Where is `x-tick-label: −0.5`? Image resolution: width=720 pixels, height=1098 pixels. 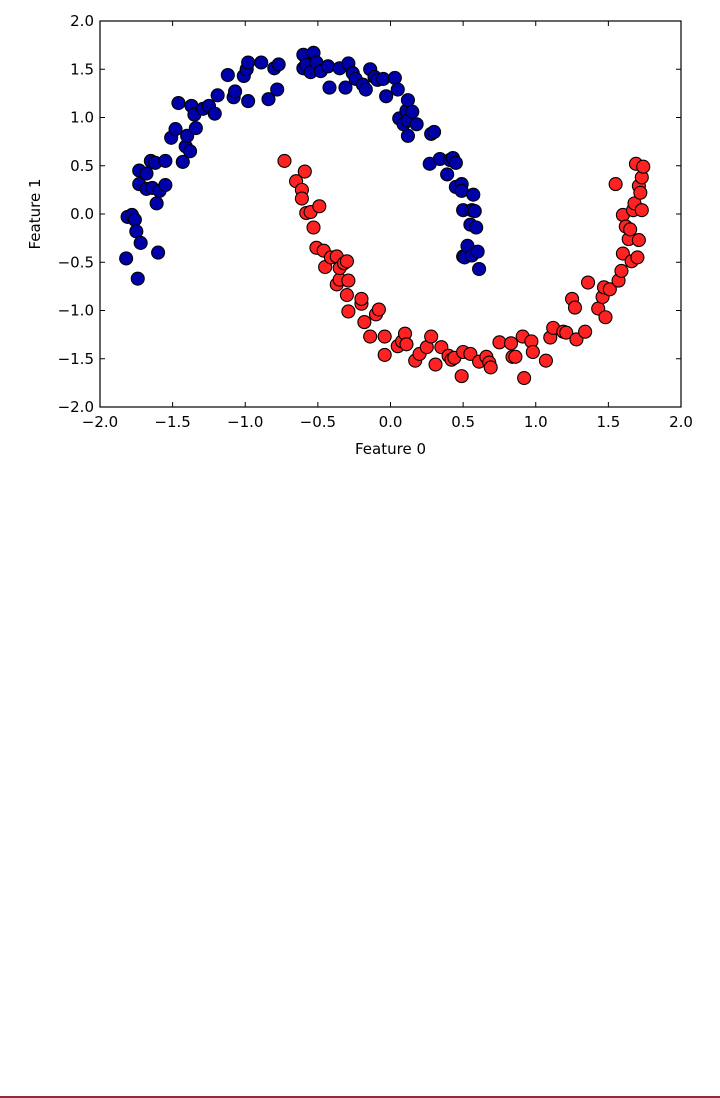
x-tick-label: −0.5 is located at coordinates (318, 422).